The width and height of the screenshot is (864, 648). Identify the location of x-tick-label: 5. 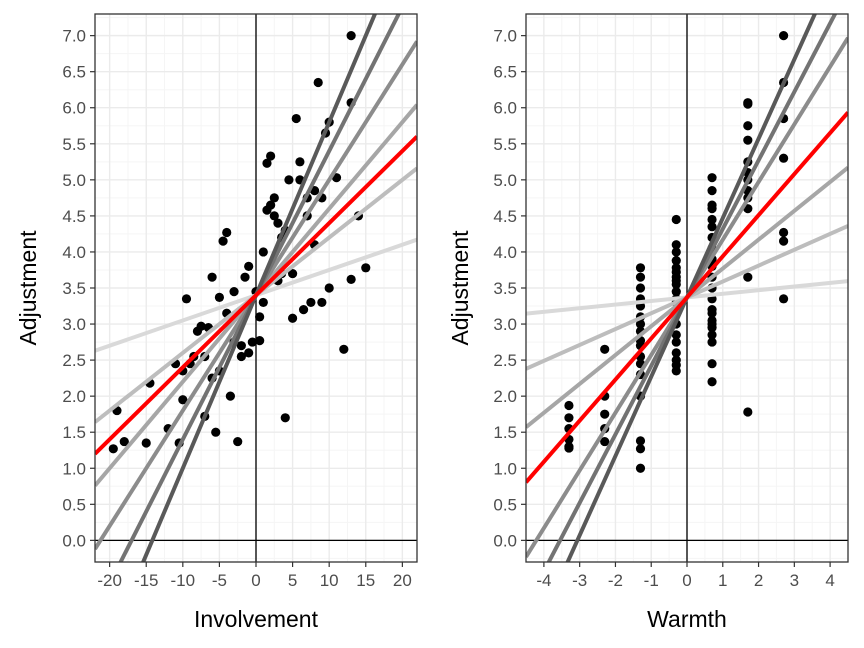
(292, 580).